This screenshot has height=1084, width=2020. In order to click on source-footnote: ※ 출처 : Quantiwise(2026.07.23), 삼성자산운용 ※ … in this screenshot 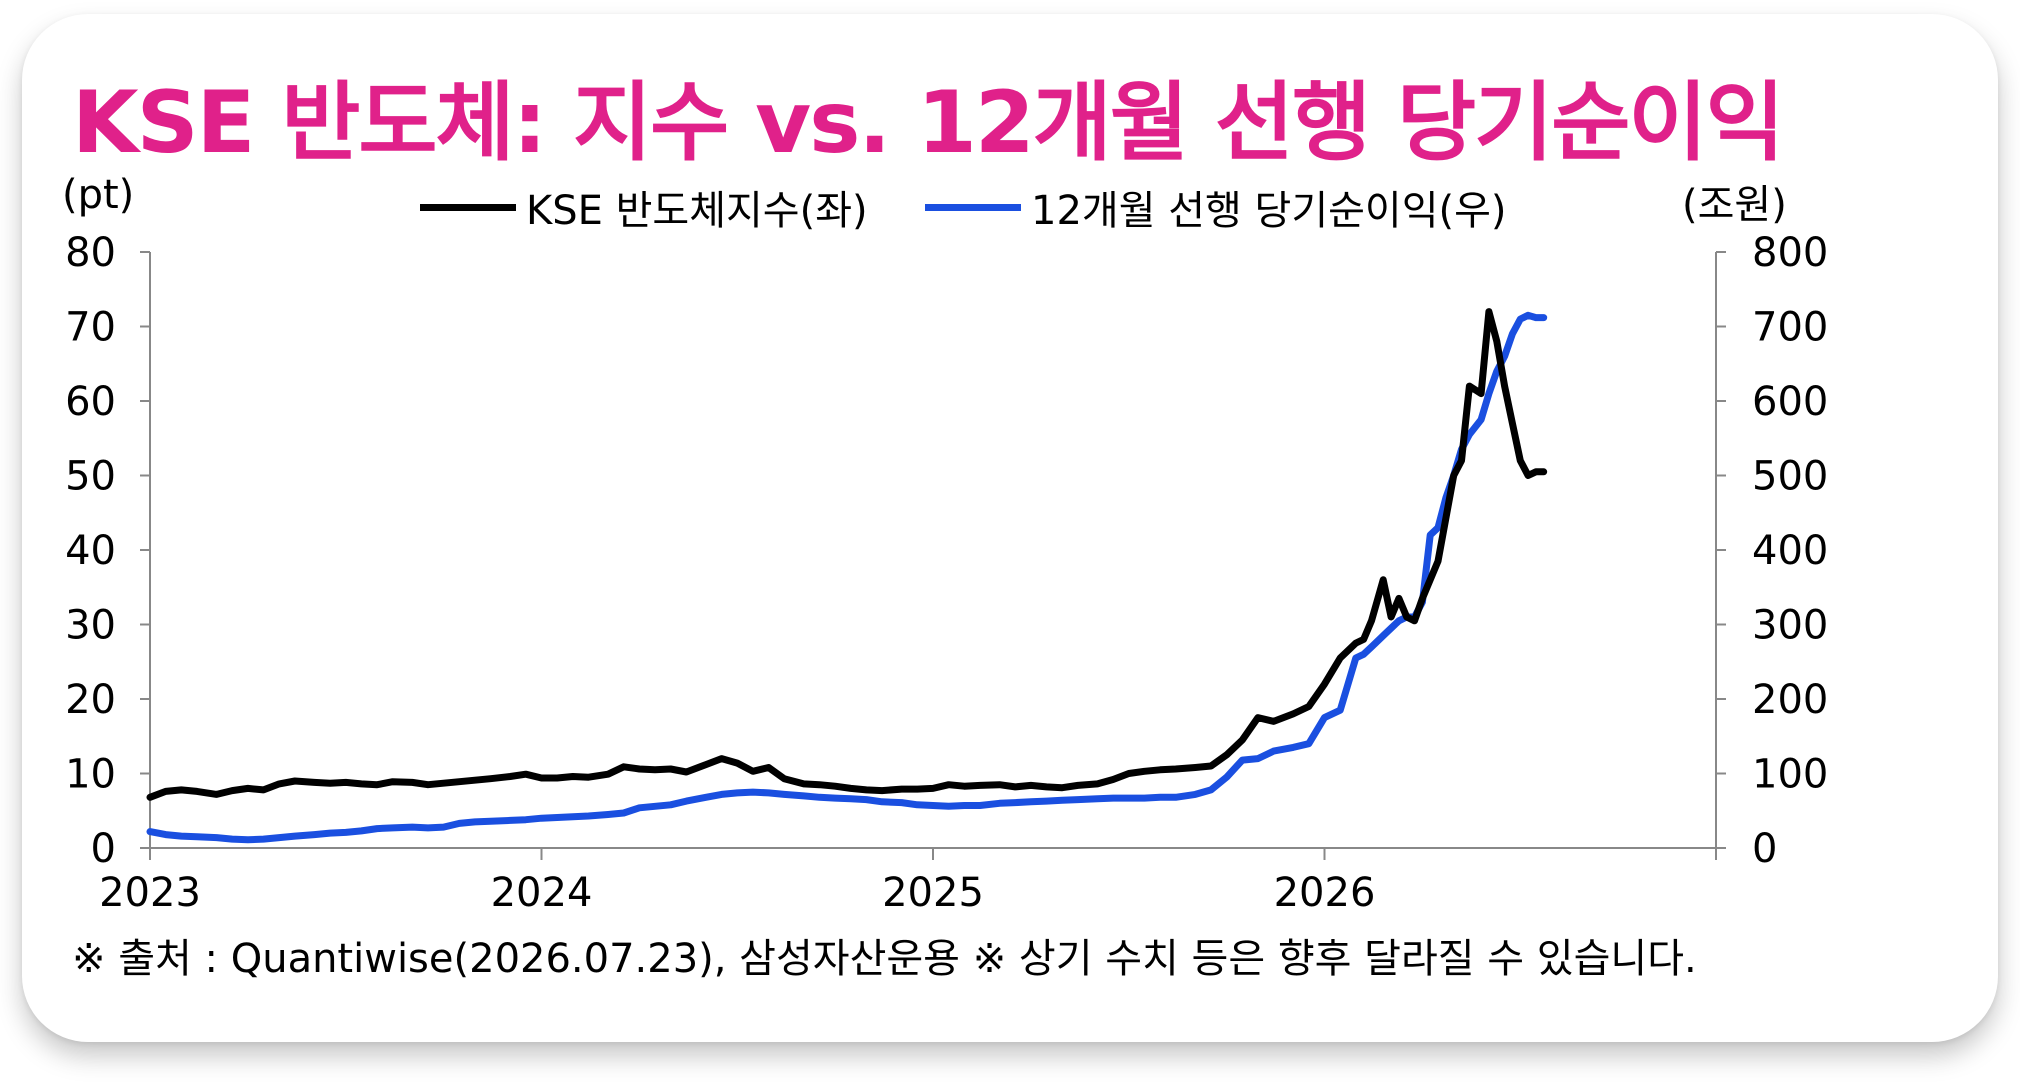, I will do `click(884, 959)`.